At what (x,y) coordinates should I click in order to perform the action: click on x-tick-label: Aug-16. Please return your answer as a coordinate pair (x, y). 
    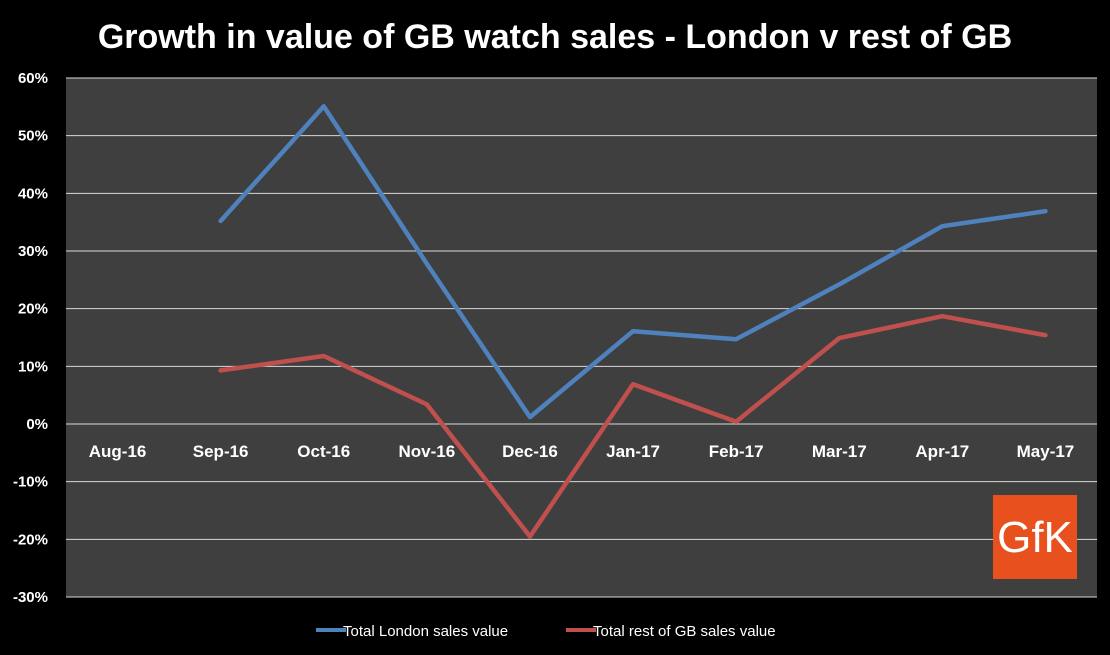
    Looking at the image, I should click on (118, 451).